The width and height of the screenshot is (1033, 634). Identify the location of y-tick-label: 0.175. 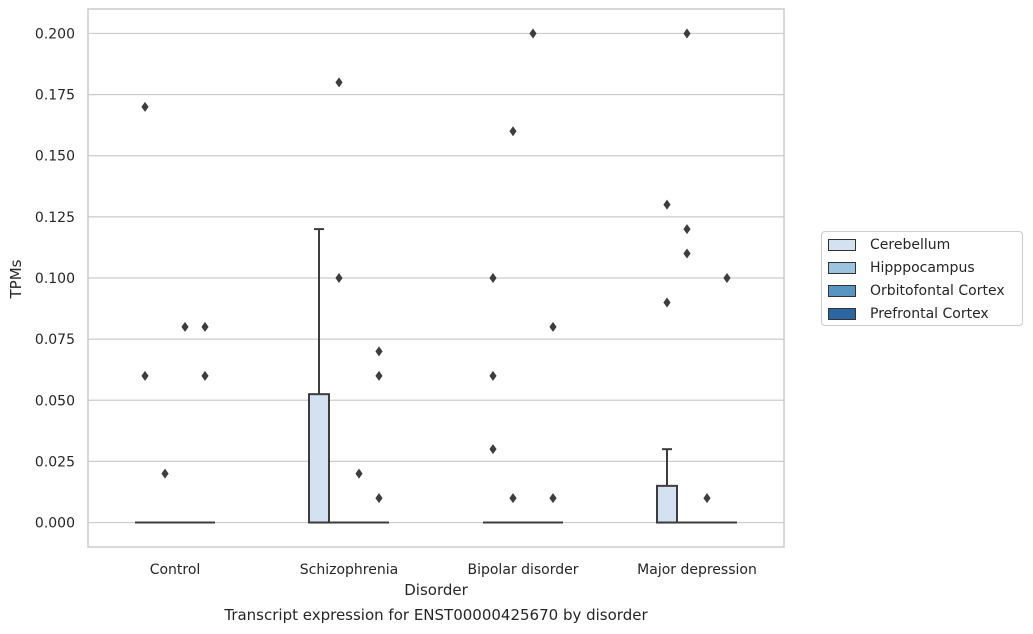
(55, 96).